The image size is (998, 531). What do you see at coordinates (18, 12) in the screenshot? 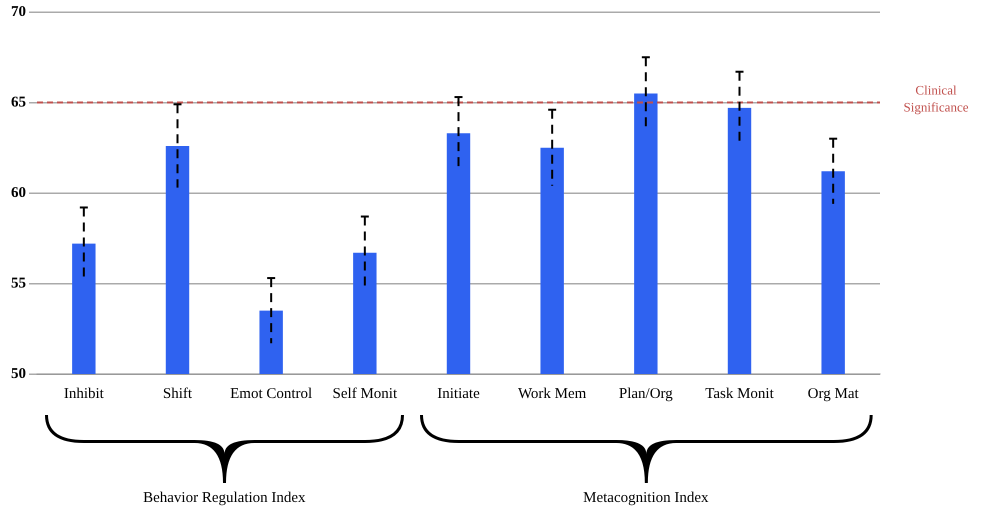
I see `y-tick-label: 70` at bounding box center [18, 12].